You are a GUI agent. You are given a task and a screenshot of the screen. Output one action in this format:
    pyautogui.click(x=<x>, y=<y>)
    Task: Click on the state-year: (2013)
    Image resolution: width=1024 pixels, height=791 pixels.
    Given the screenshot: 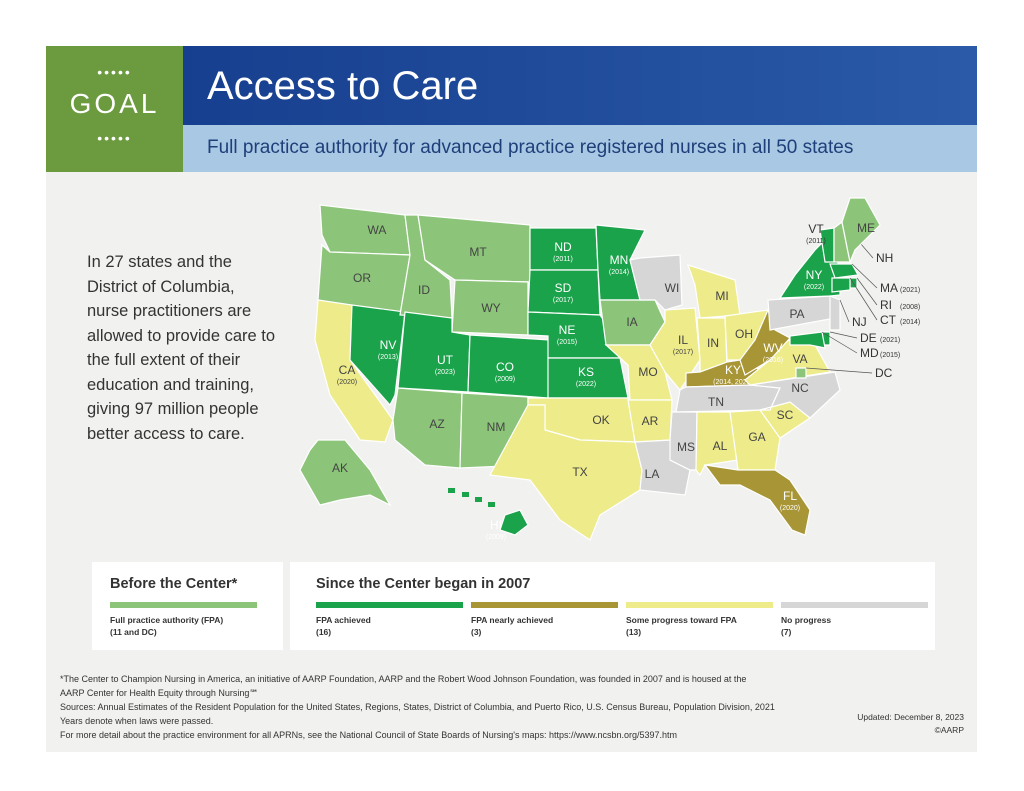 What is the action you would take?
    pyautogui.click(x=388, y=357)
    